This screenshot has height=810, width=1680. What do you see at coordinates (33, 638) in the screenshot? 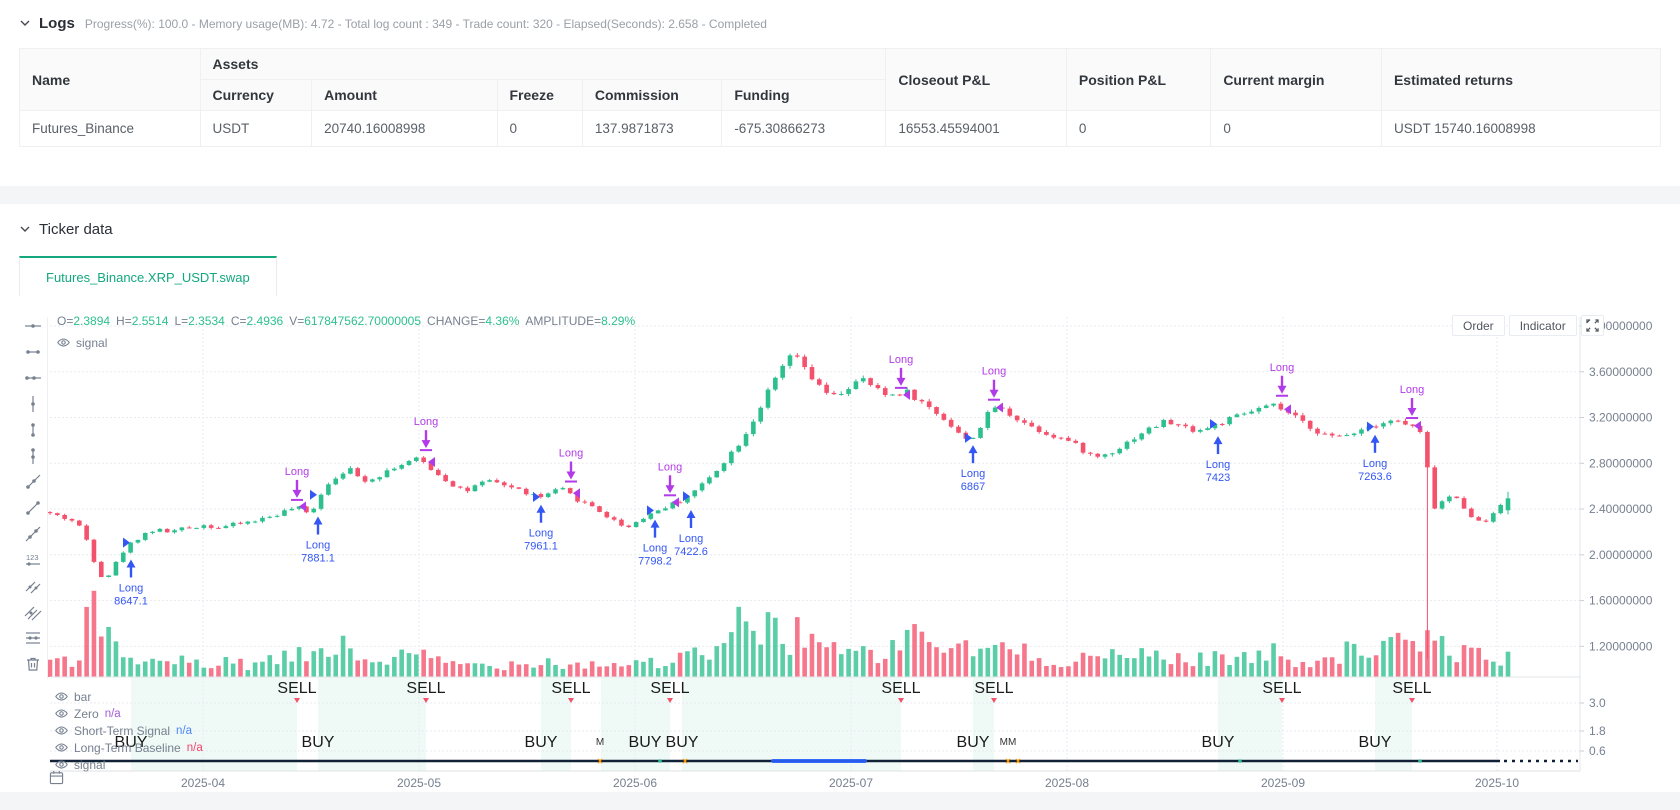
I see `price-channel-line-icon` at bounding box center [33, 638].